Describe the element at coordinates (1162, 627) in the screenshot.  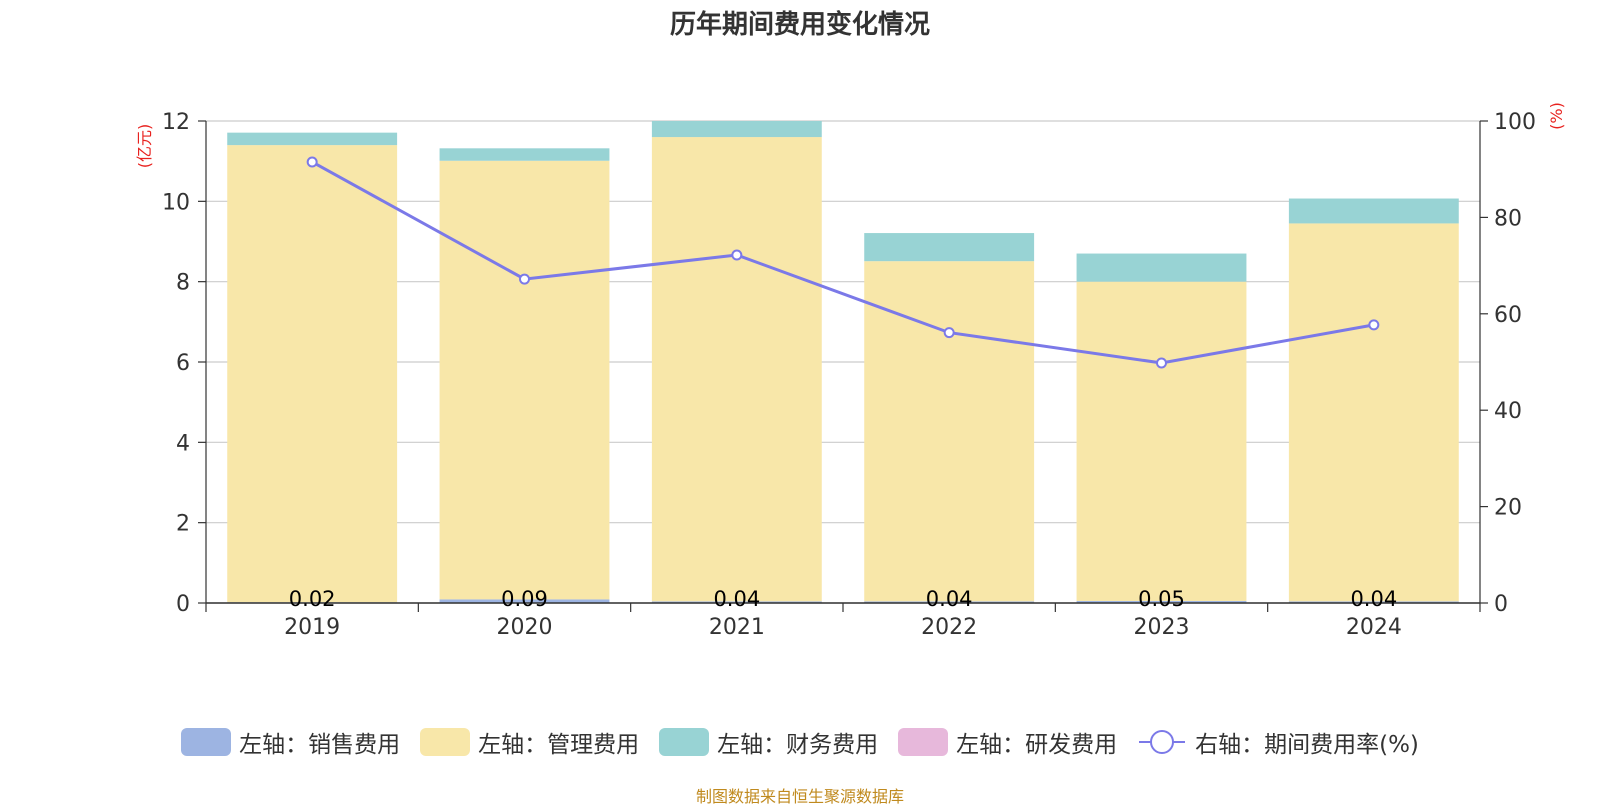
I see `x-tick-label: 2023` at that location.